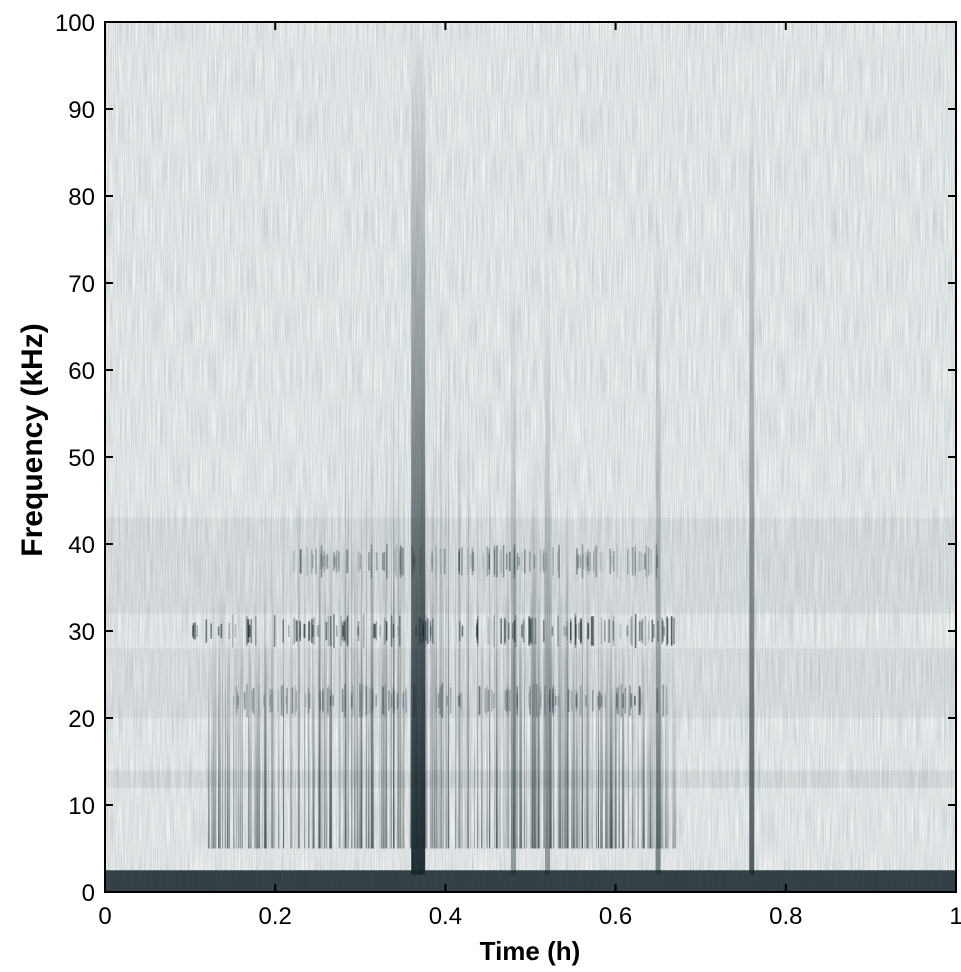 Image resolution: width=961 pixels, height=972 pixels. Describe the element at coordinates (81, 545) in the screenshot. I see `y-tick-label: 40` at that location.